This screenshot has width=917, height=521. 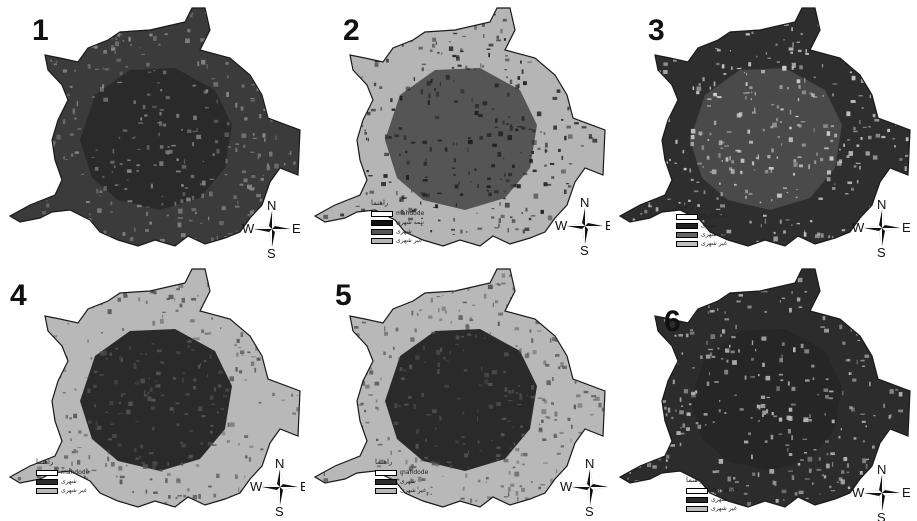 I want to click on north-arrow-compass-6: N S E W, so click(x=882, y=492).